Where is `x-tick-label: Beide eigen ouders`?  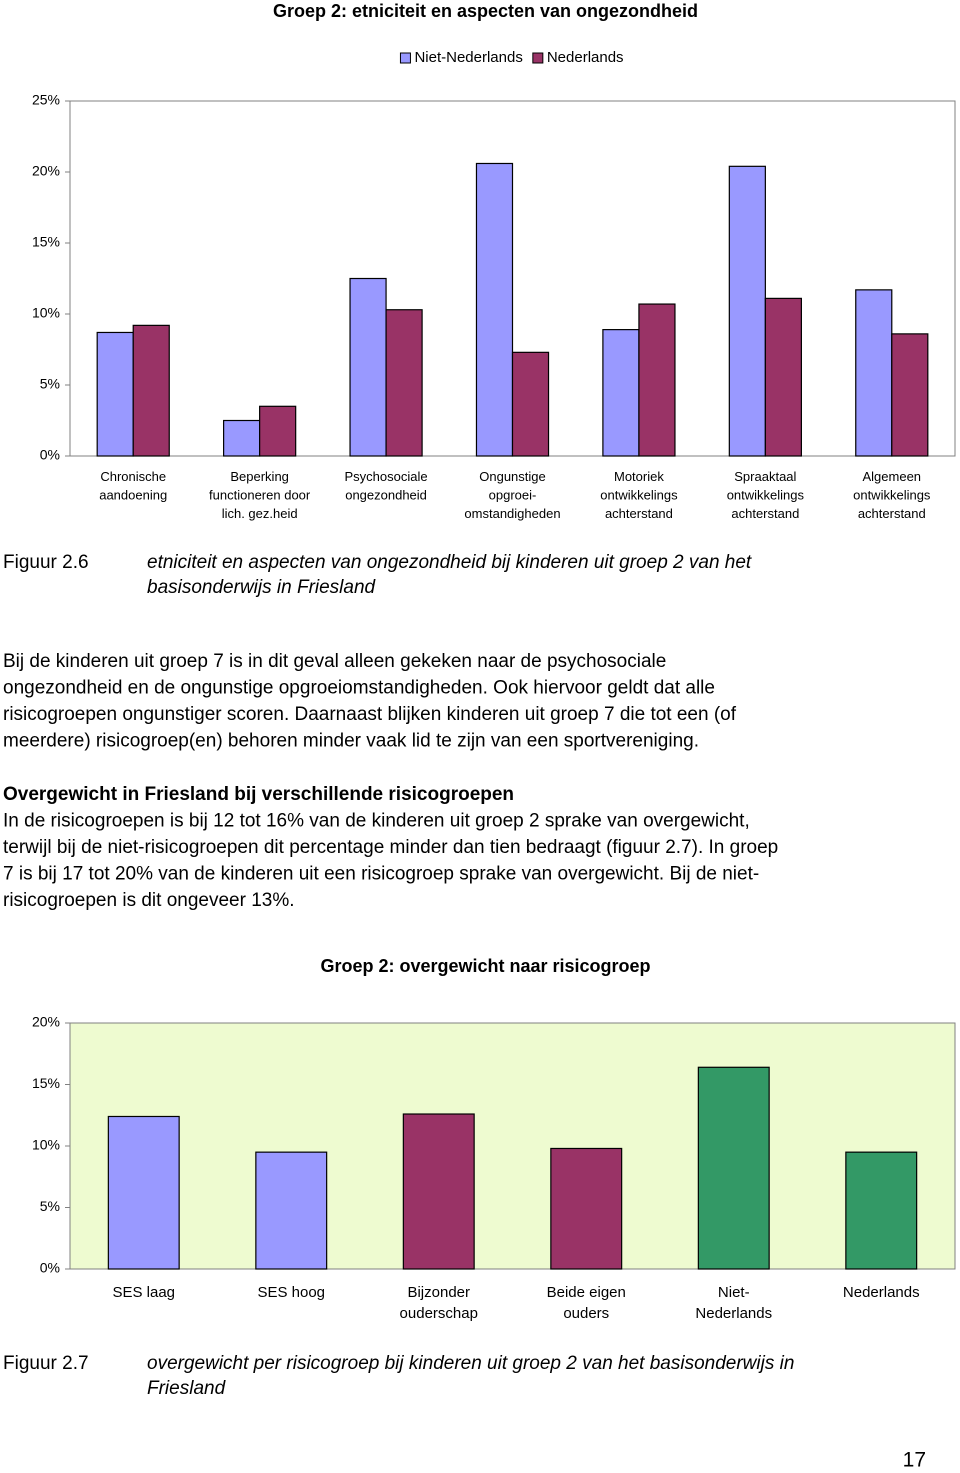
x-tick-label: Beide eigen ouders is located at coordinates (586, 1303).